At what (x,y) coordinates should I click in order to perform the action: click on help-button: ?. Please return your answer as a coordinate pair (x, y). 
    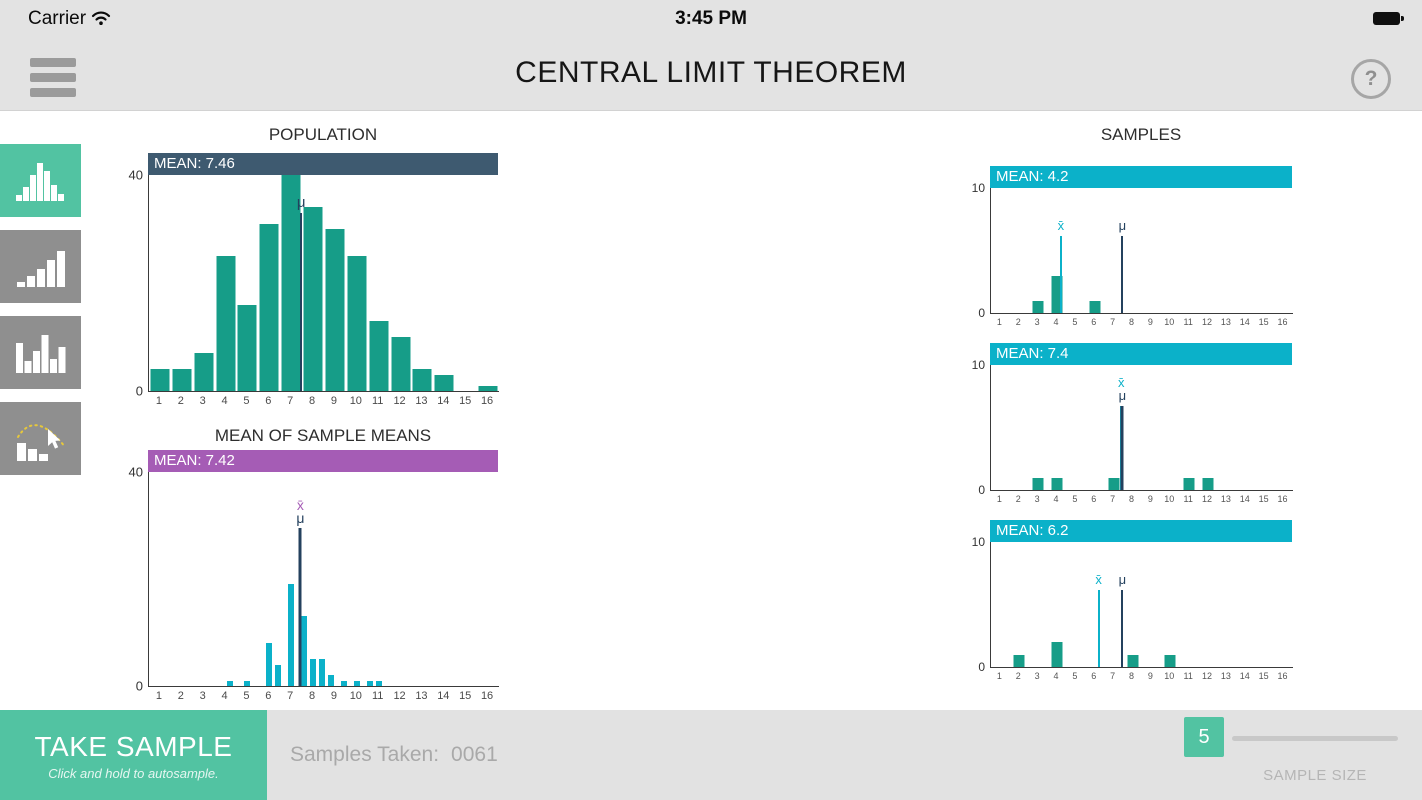
    Looking at the image, I should click on (1371, 79).